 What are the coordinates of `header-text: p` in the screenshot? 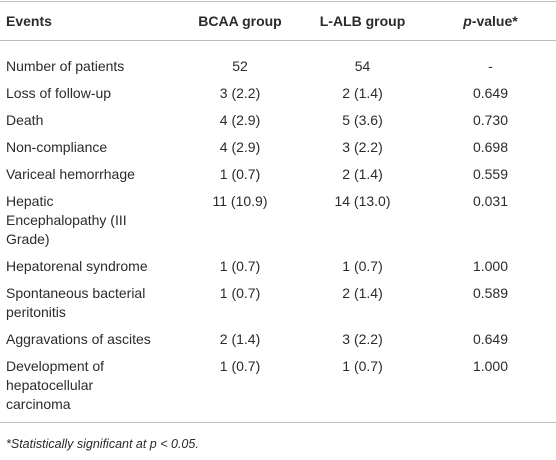 It's located at (467, 21).